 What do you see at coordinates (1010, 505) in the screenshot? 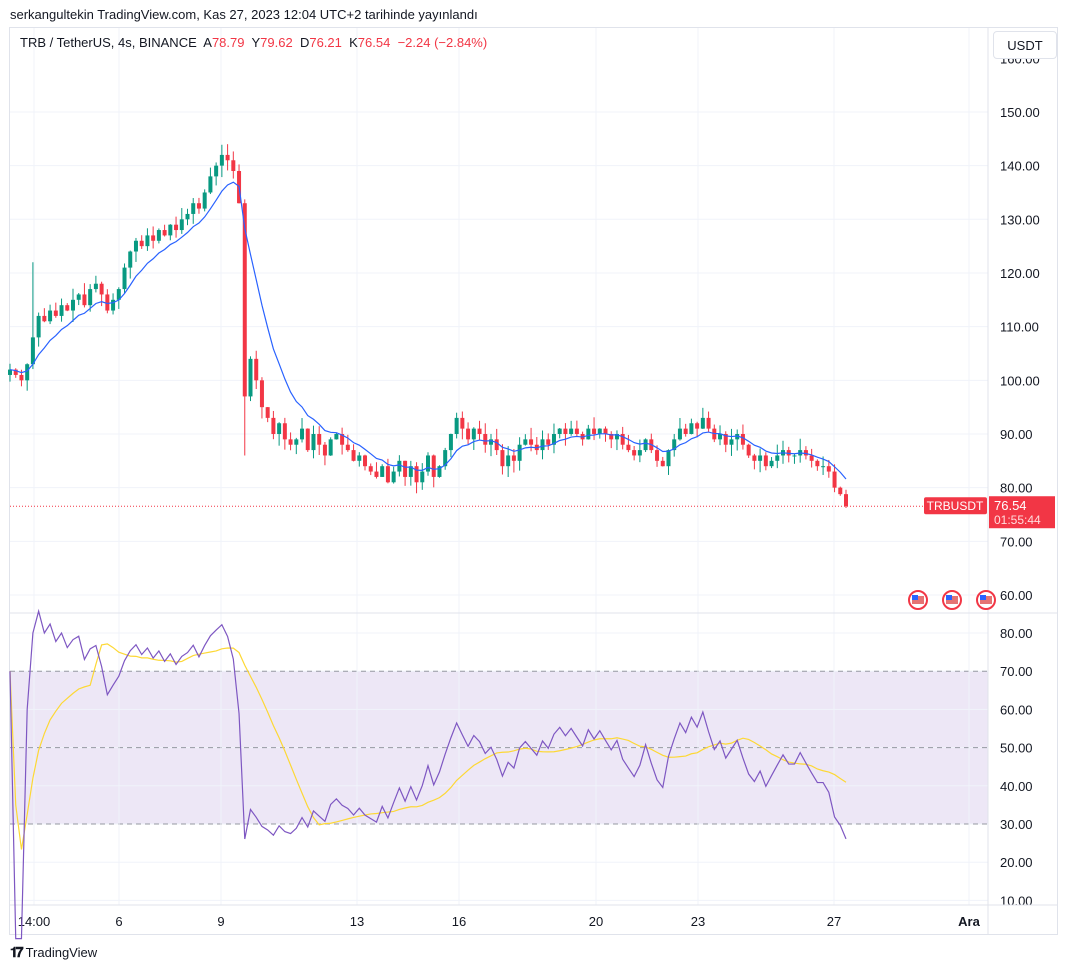
I see `price-axis-tag-price: 76.54` at bounding box center [1010, 505].